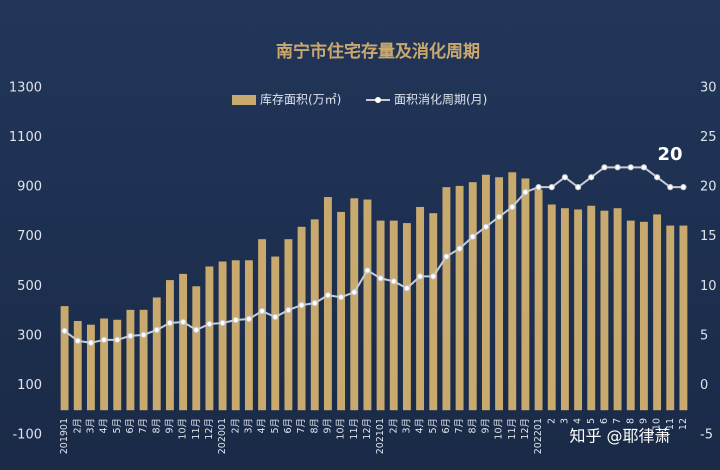 This screenshot has width=720, height=470. Describe the element at coordinates (643, 421) in the screenshot. I see `x-tick-label: 9` at that location.